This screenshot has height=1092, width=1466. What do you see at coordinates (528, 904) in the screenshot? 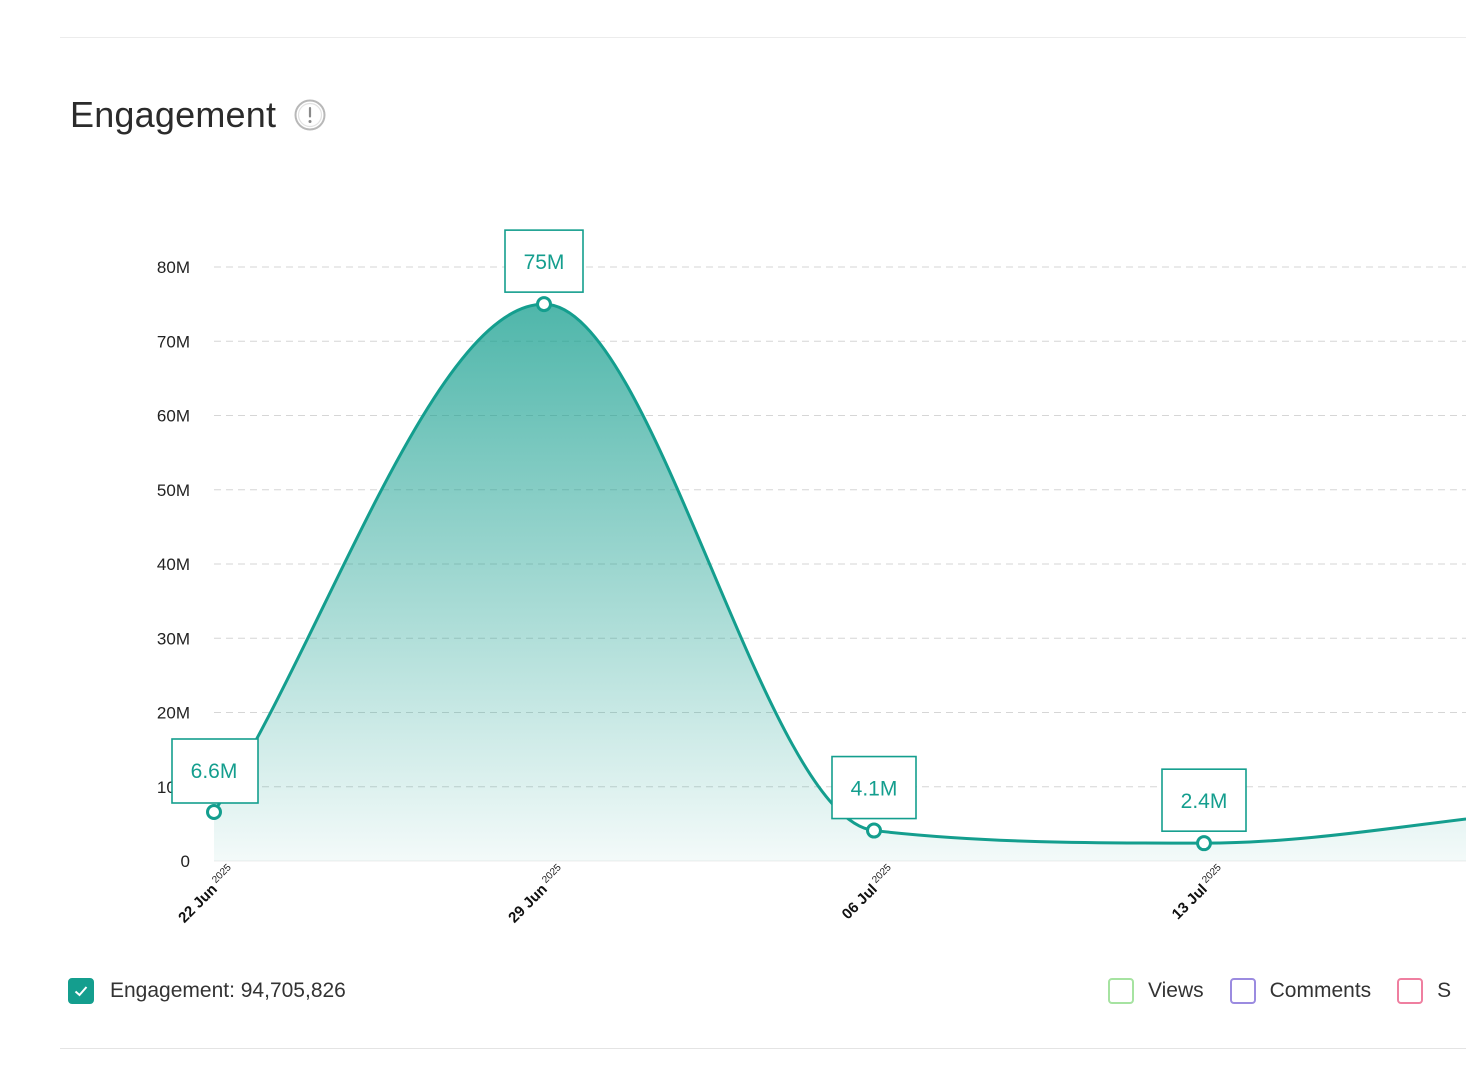
I see `x-tick-date: 29 Jun` at bounding box center [528, 904].